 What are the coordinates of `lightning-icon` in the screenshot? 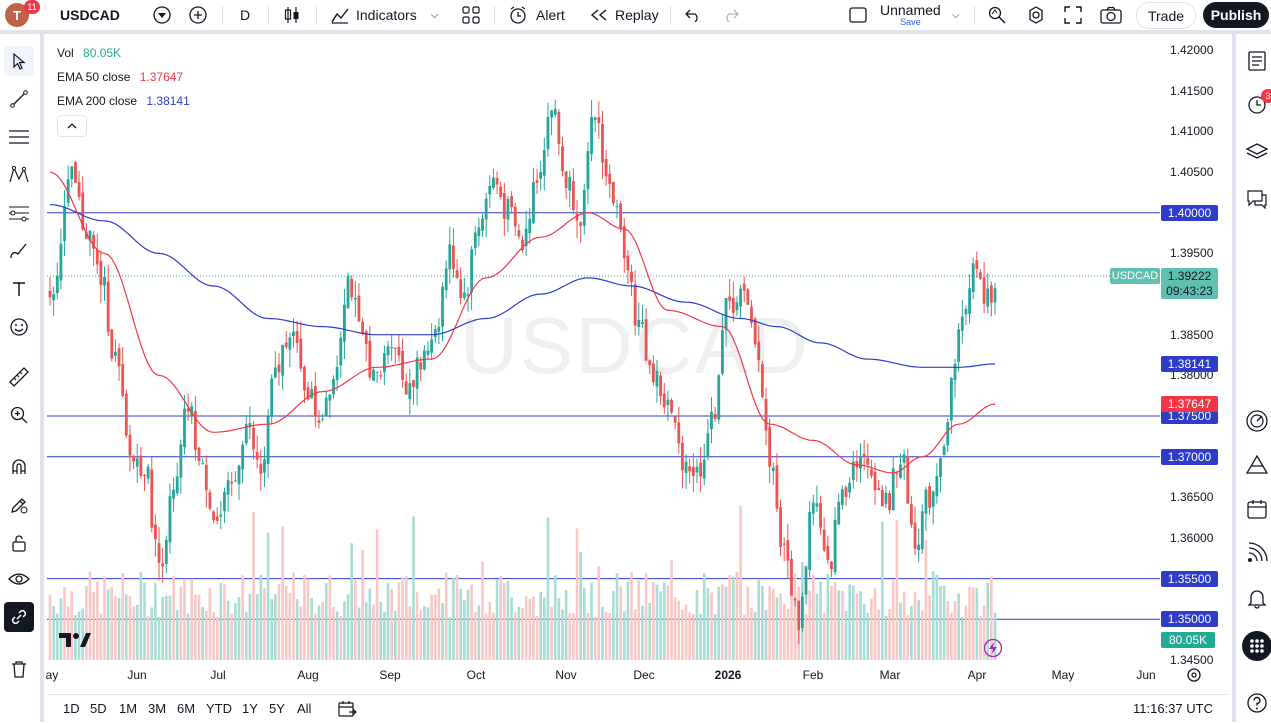 It's located at (993, 650).